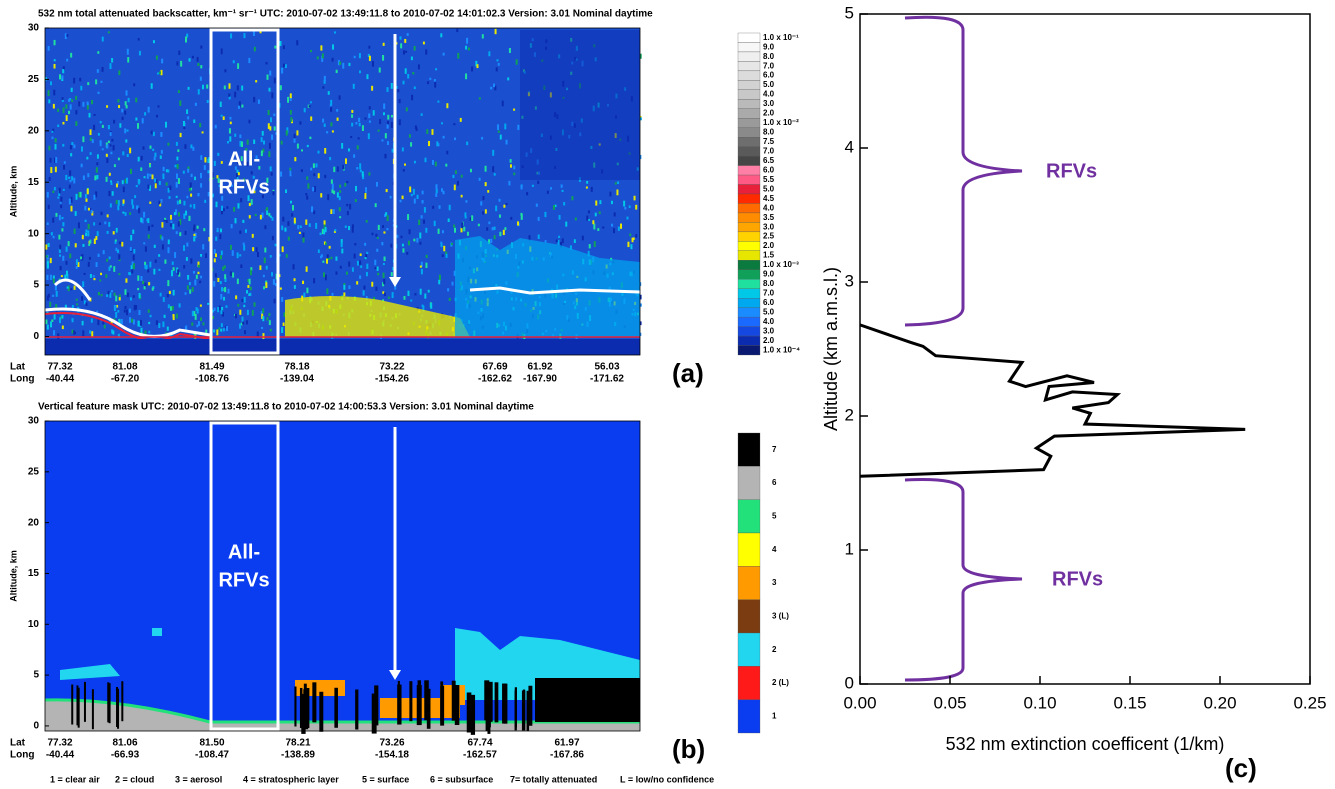 Image resolution: width=1335 pixels, height=789 pixels. I want to click on y-tick-label: 15, so click(34, 573).